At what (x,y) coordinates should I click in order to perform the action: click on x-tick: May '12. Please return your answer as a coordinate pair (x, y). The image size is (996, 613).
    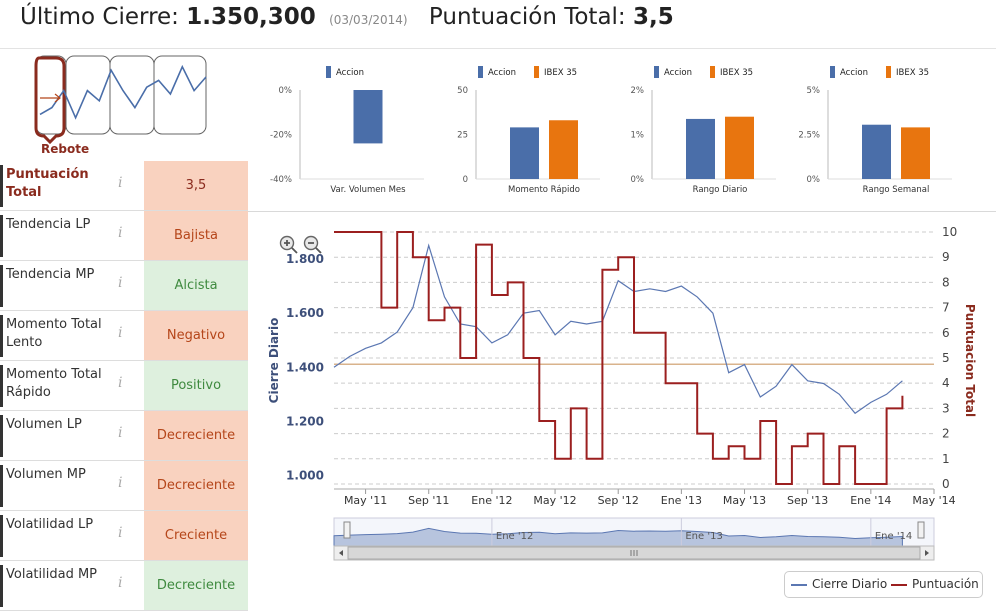
    Looking at the image, I should click on (554, 500).